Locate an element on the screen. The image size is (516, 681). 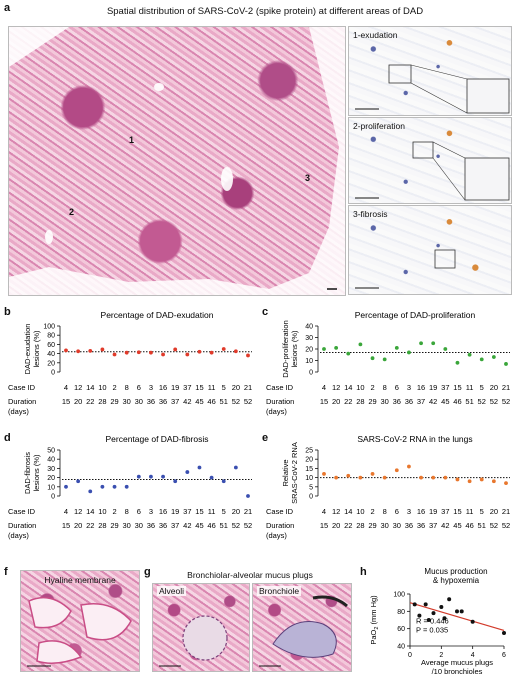
case-id-value: 37 is located at coordinates (445, 511).